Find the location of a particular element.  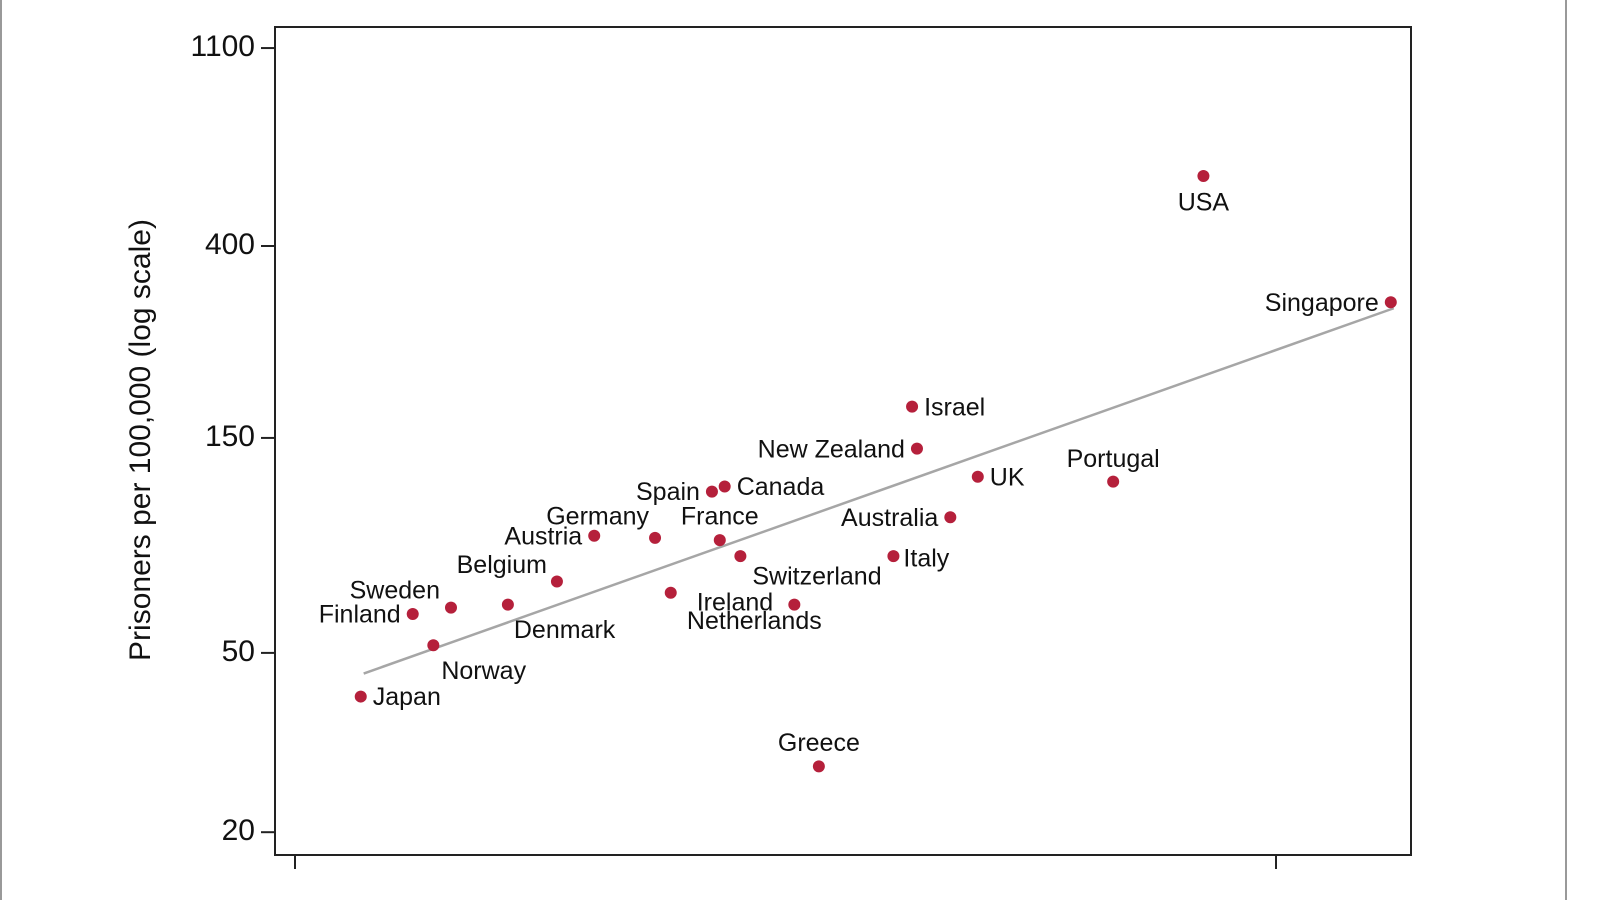

point-label: Canada is located at coordinates (781, 487).